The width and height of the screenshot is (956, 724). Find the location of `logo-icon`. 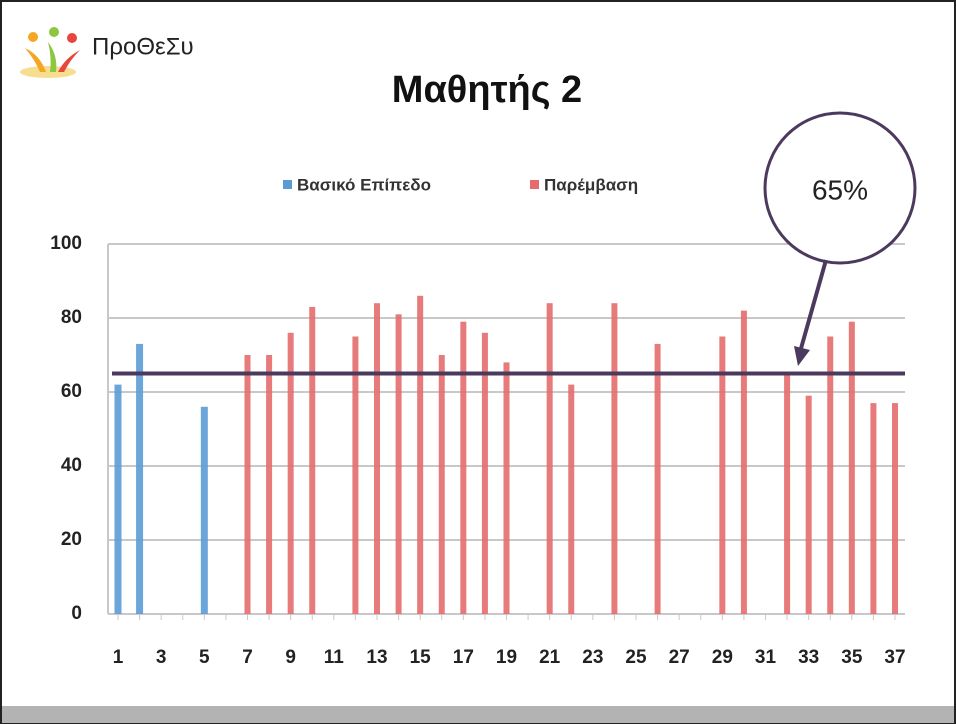

logo-icon is located at coordinates (50, 52).